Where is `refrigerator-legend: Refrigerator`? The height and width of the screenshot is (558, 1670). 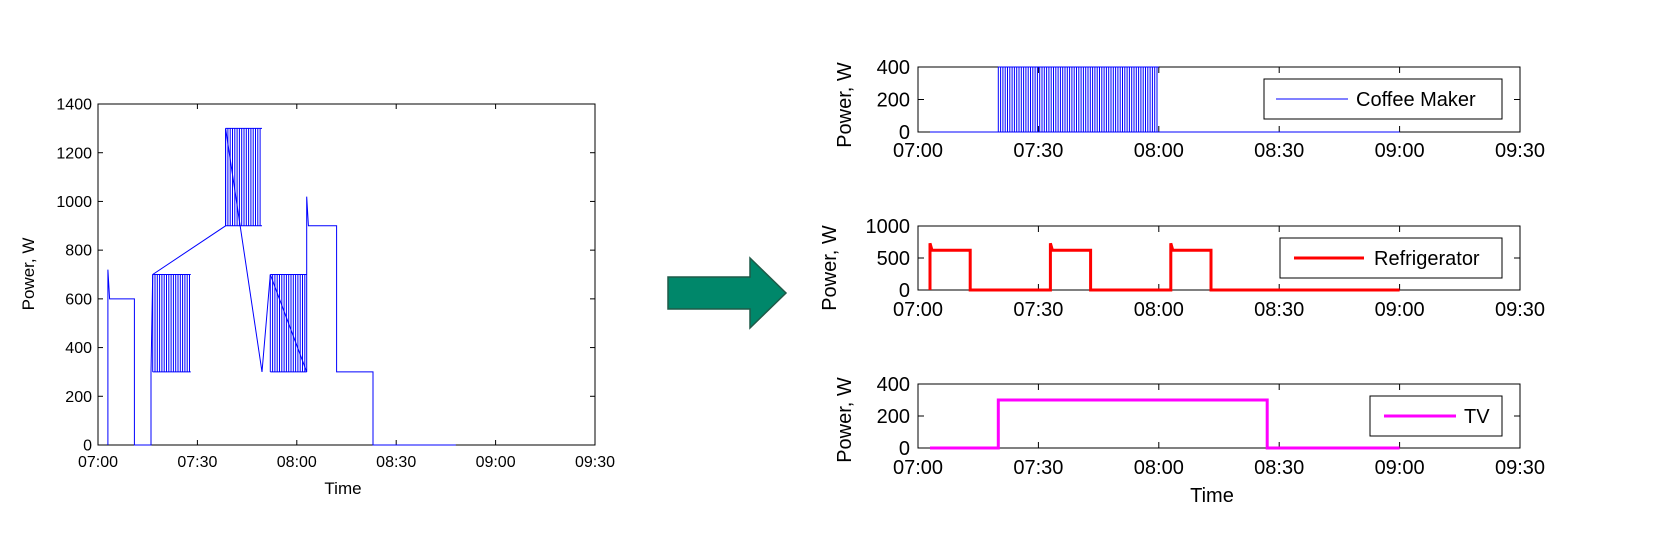
refrigerator-legend: Refrigerator is located at coordinates (1391, 258).